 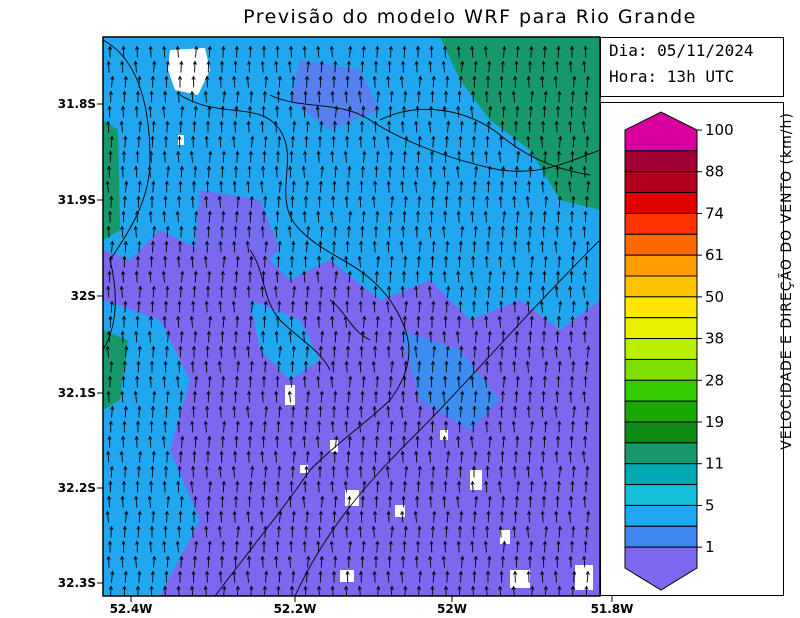 What do you see at coordinates (77, 200) in the screenshot?
I see `y-tick-label: 31.9S` at bounding box center [77, 200].